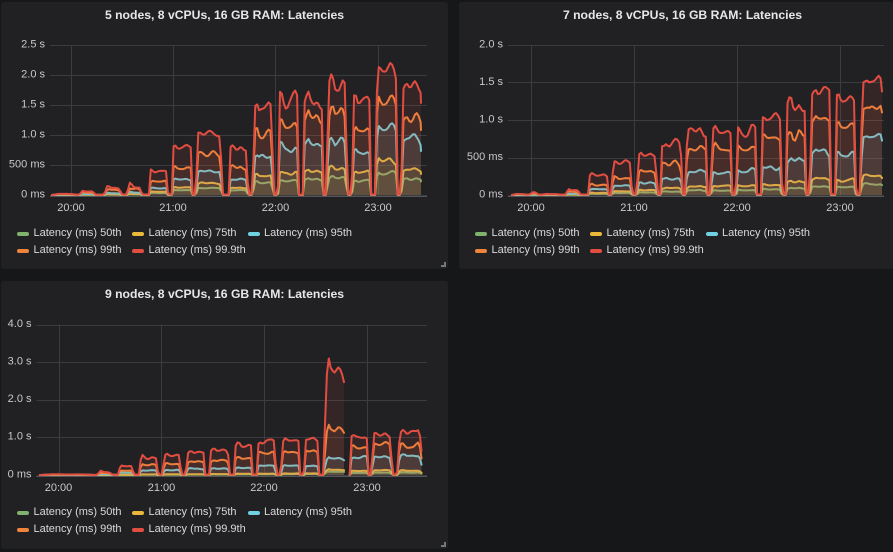 This screenshot has height=552, width=893. I want to click on svg-text: 2.5 s, so click(33, 44).